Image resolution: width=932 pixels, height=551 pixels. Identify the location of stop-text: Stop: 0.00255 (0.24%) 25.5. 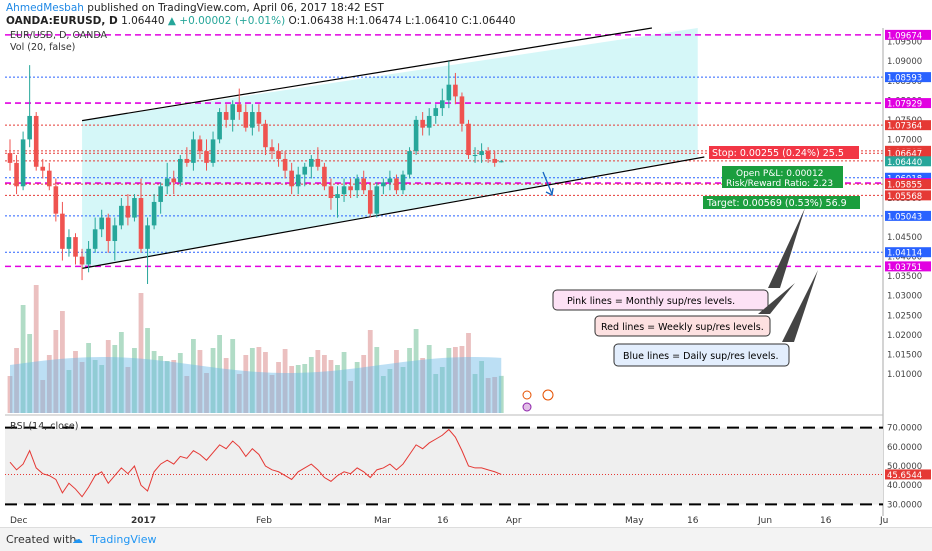
(778, 153).